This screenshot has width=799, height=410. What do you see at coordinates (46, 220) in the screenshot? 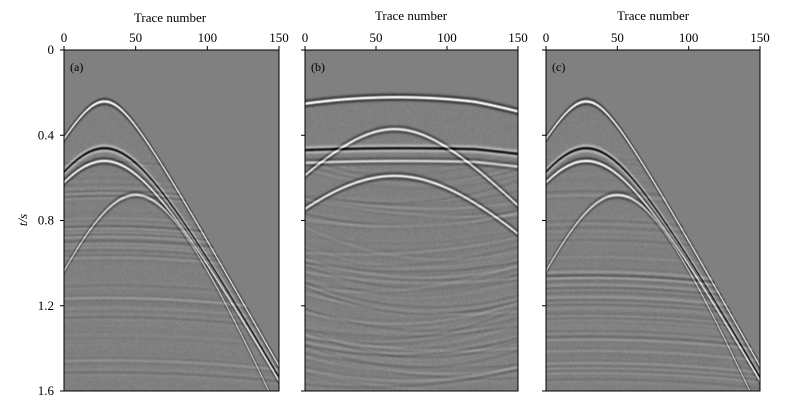
I see `panel-a-y-tick-label: 0.8` at bounding box center [46, 220].